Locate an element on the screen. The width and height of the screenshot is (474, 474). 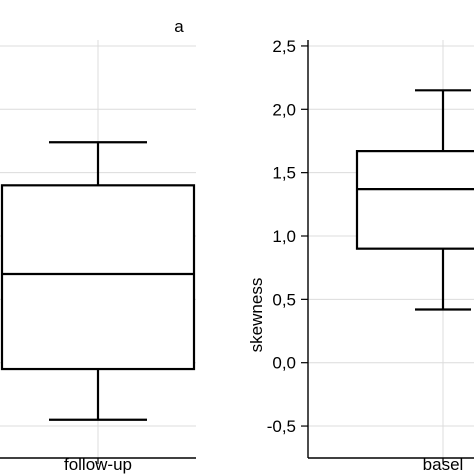
panel-label: a is located at coordinates (179, 26).